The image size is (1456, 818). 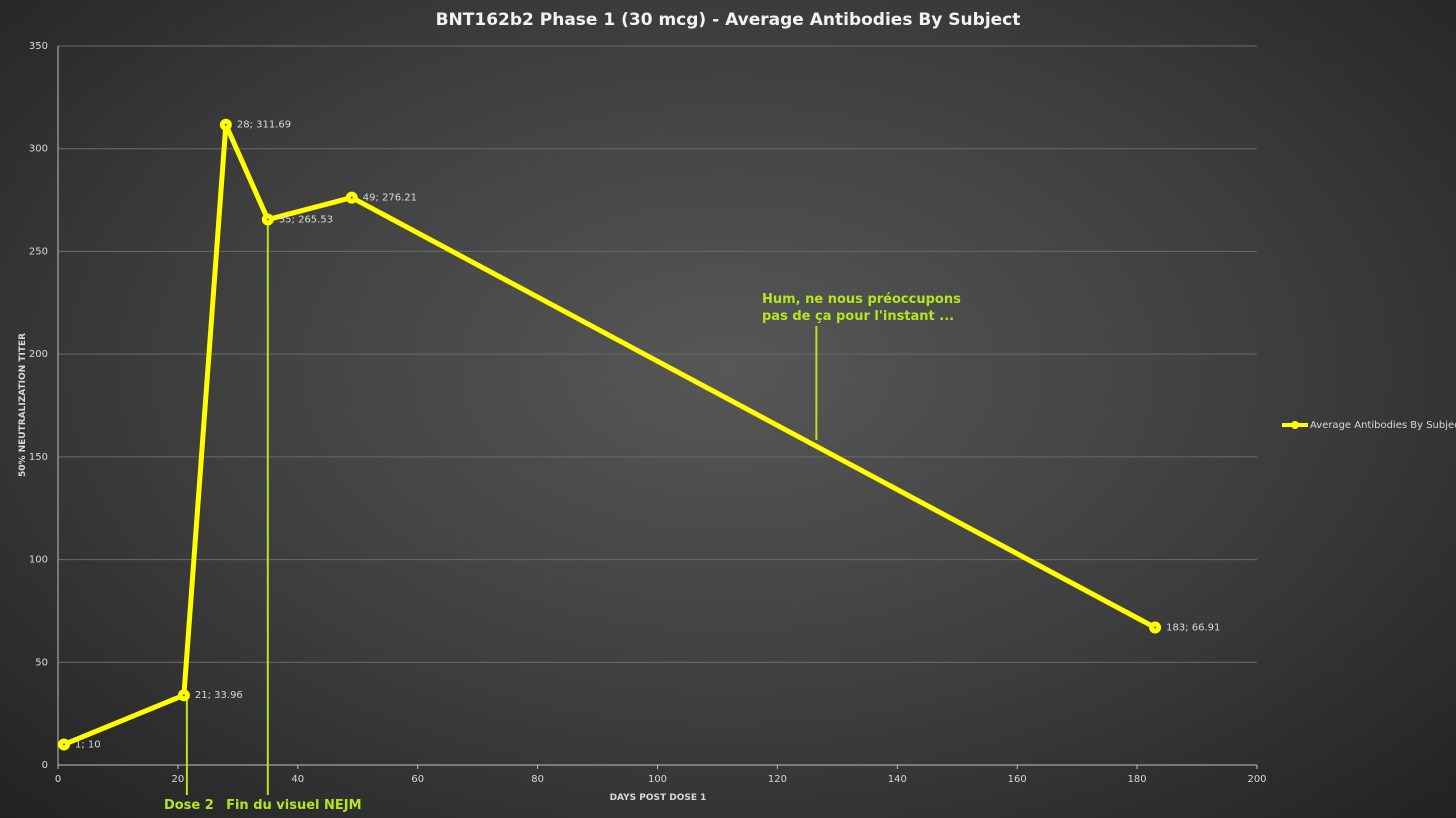 What do you see at coordinates (1017, 779) in the screenshot?
I see `x-tick-label: 160` at bounding box center [1017, 779].